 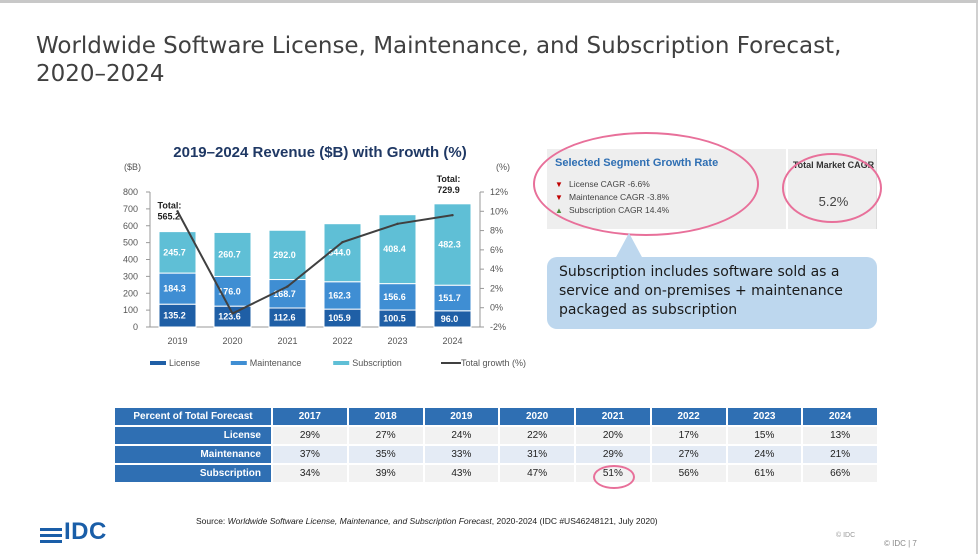 What do you see at coordinates (496, 308) in the screenshot?
I see `y2-tick-label: 0%` at bounding box center [496, 308].